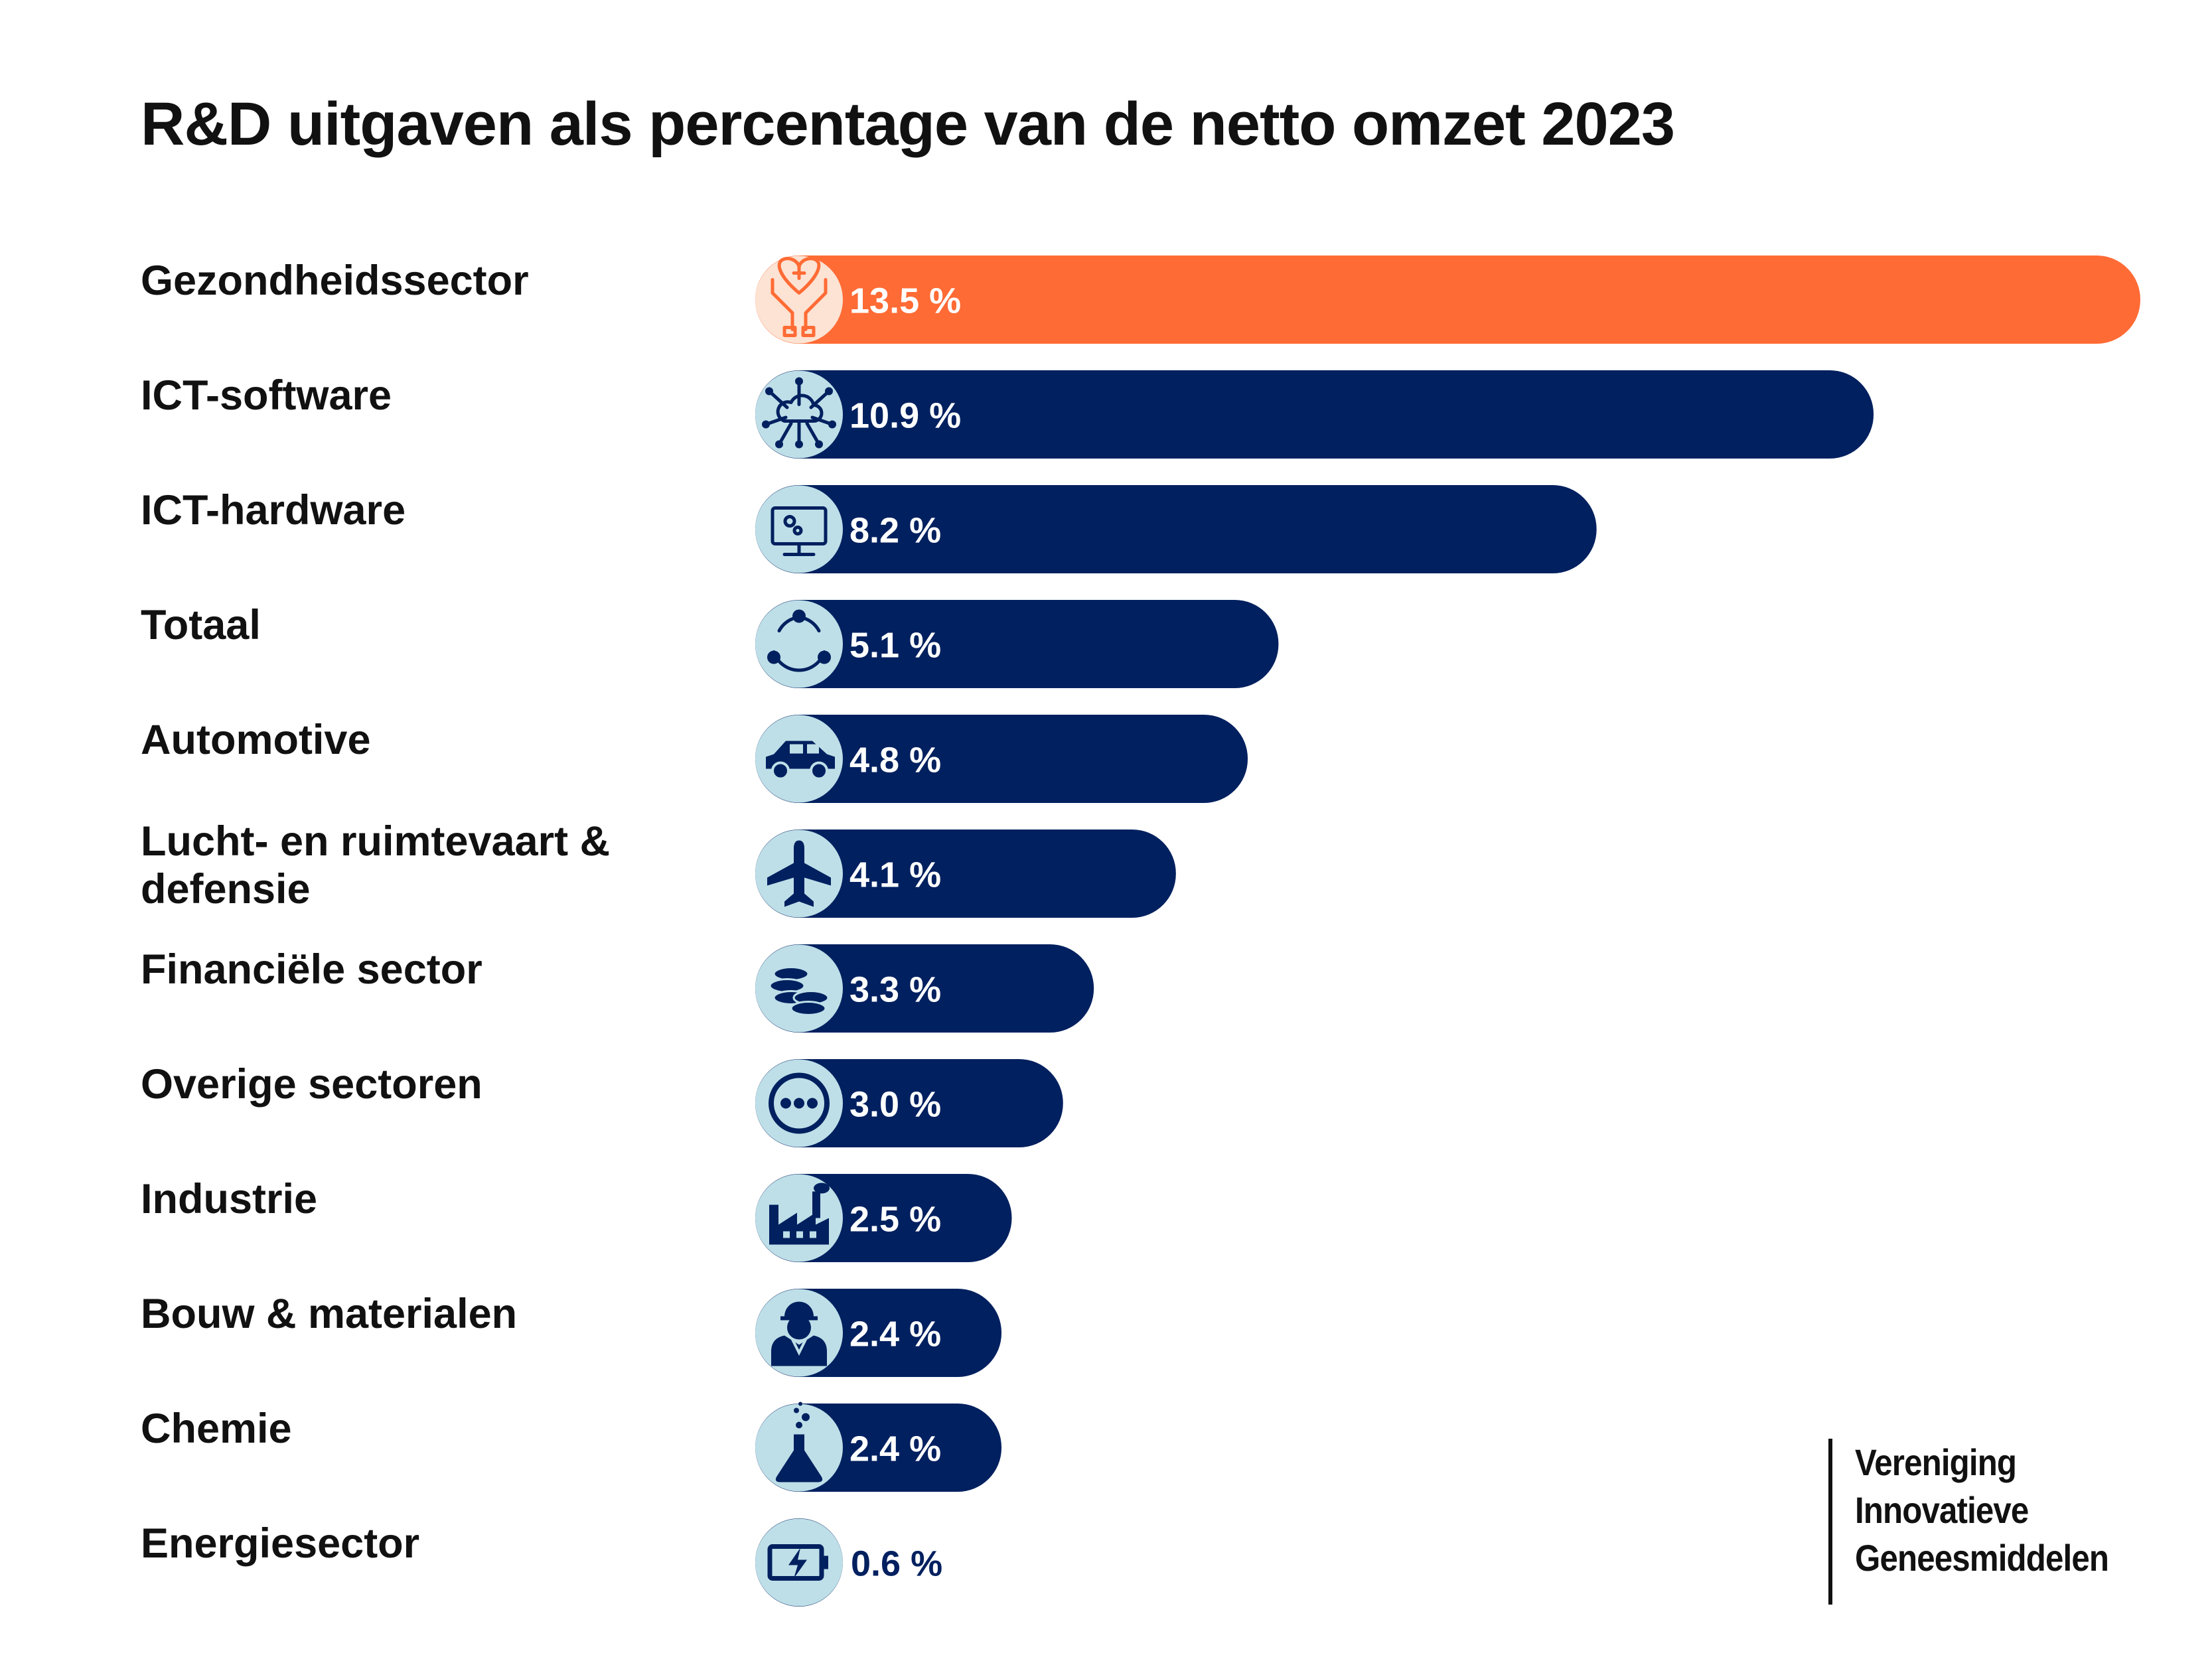 The height and width of the screenshot is (1659, 2212). What do you see at coordinates (799, 1103) in the screenshot?
I see `more-dots-icon` at bounding box center [799, 1103].